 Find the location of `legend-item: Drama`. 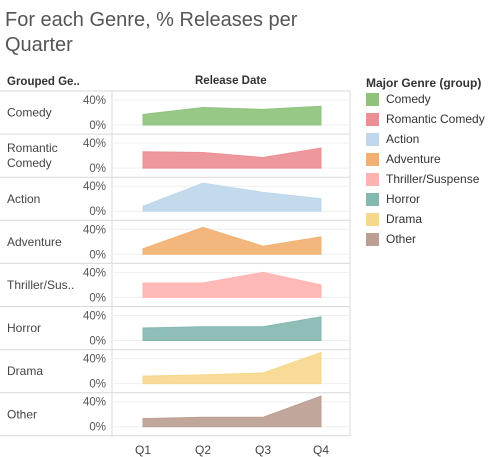

legend-item: Drama is located at coordinates (394, 219).